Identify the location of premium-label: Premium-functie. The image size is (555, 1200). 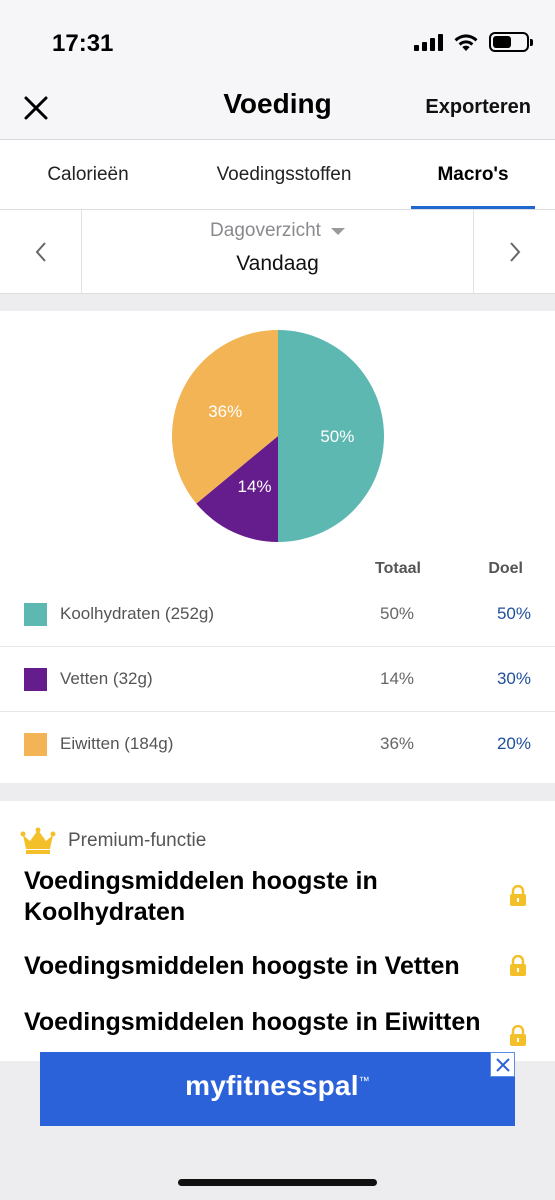
(137, 840).